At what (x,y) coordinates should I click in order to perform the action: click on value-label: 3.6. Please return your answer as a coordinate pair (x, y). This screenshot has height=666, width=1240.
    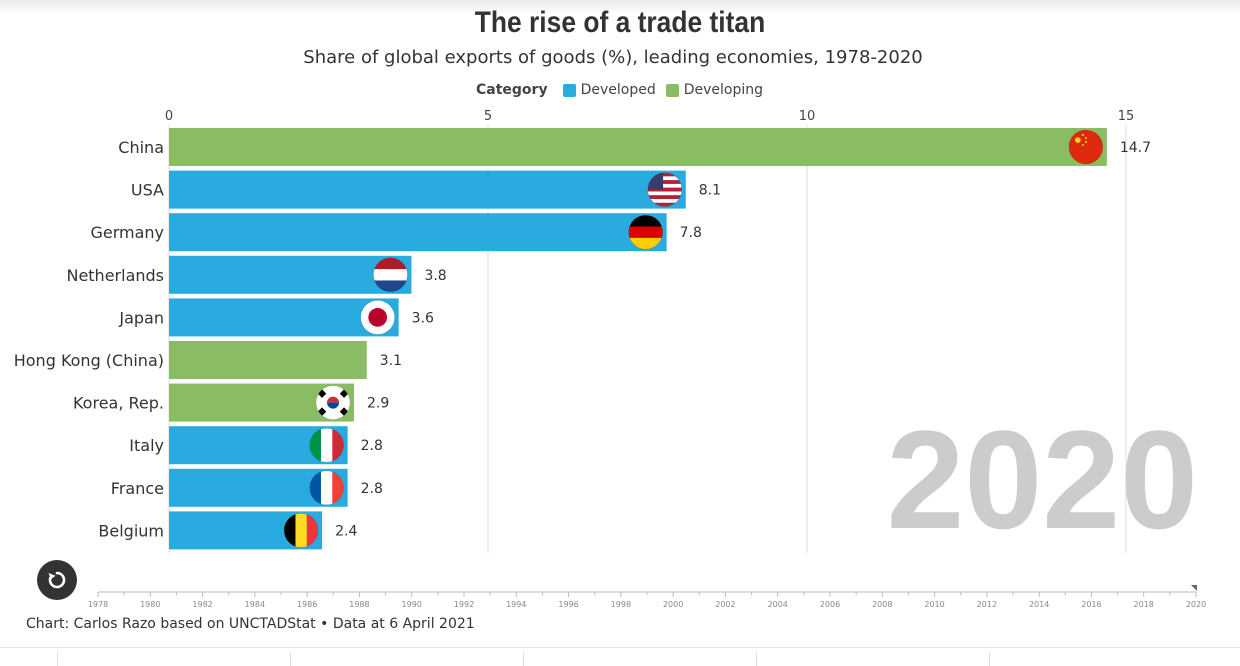
    Looking at the image, I should click on (423, 318).